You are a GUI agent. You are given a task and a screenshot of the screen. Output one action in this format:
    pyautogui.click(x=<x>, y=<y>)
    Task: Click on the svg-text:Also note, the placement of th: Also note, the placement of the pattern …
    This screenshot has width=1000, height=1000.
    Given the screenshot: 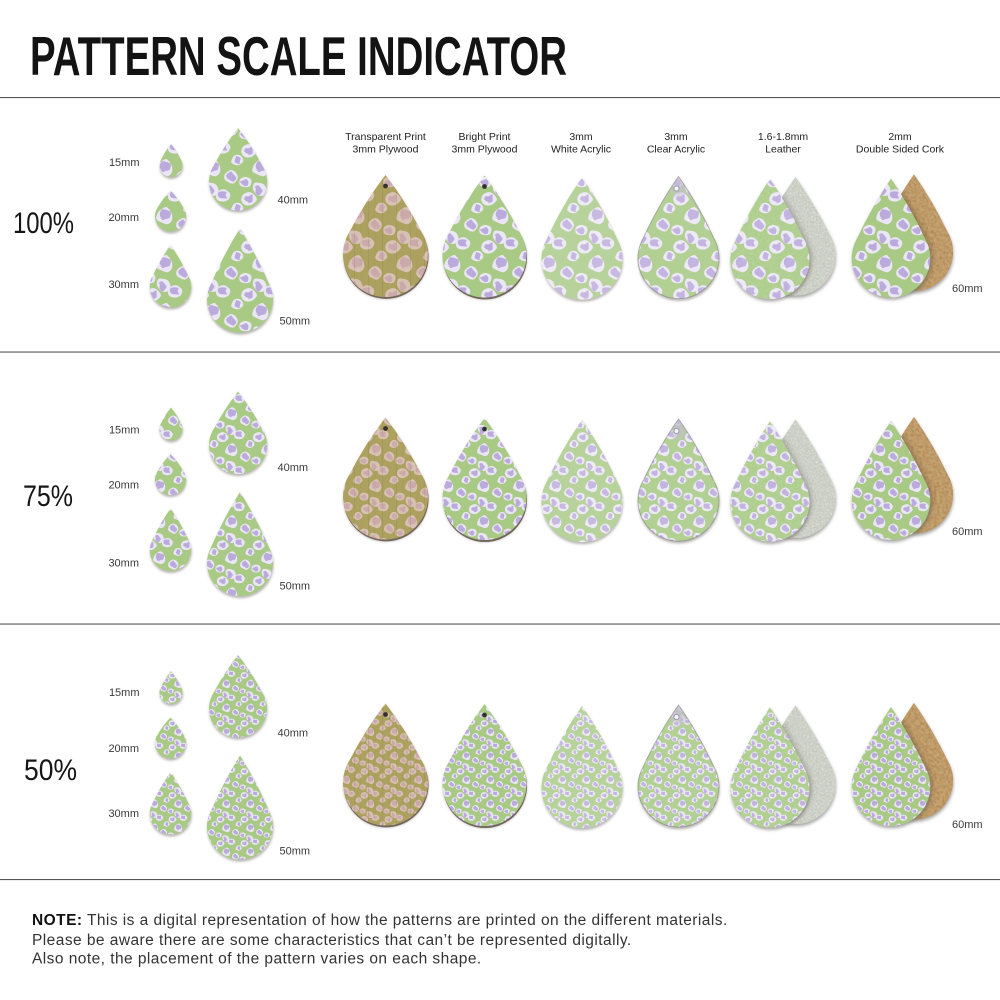 What is the action you would take?
    pyautogui.click(x=257, y=959)
    